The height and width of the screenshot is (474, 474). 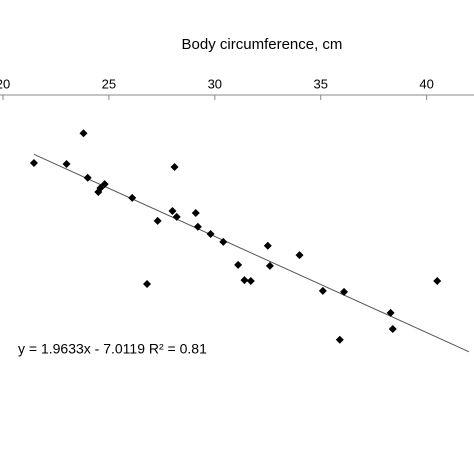 I want to click on x-tick-label: 25, so click(x=109, y=83).